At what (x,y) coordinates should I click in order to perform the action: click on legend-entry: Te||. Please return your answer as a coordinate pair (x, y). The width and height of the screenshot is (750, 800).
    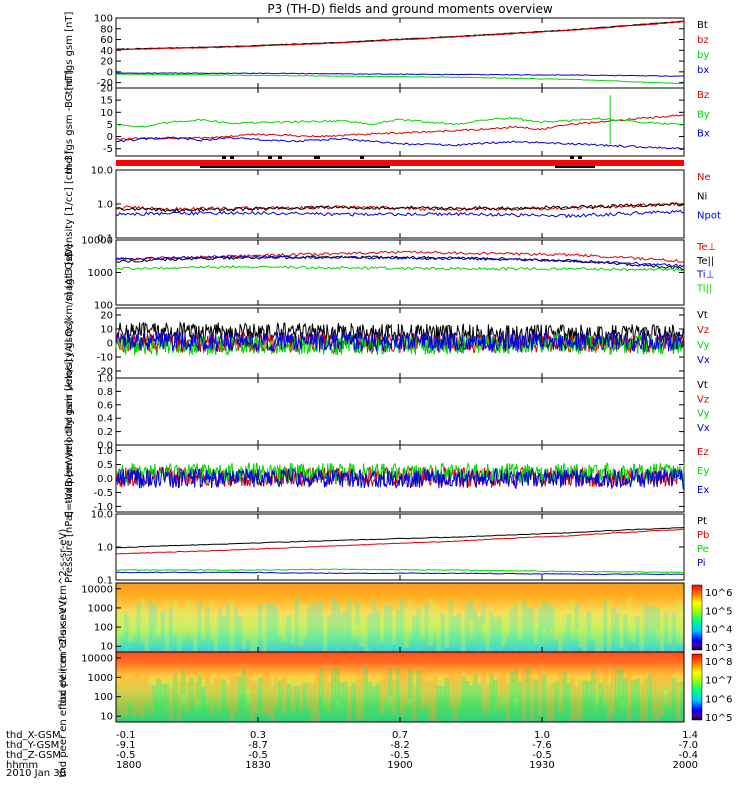
    Looking at the image, I should click on (705, 261).